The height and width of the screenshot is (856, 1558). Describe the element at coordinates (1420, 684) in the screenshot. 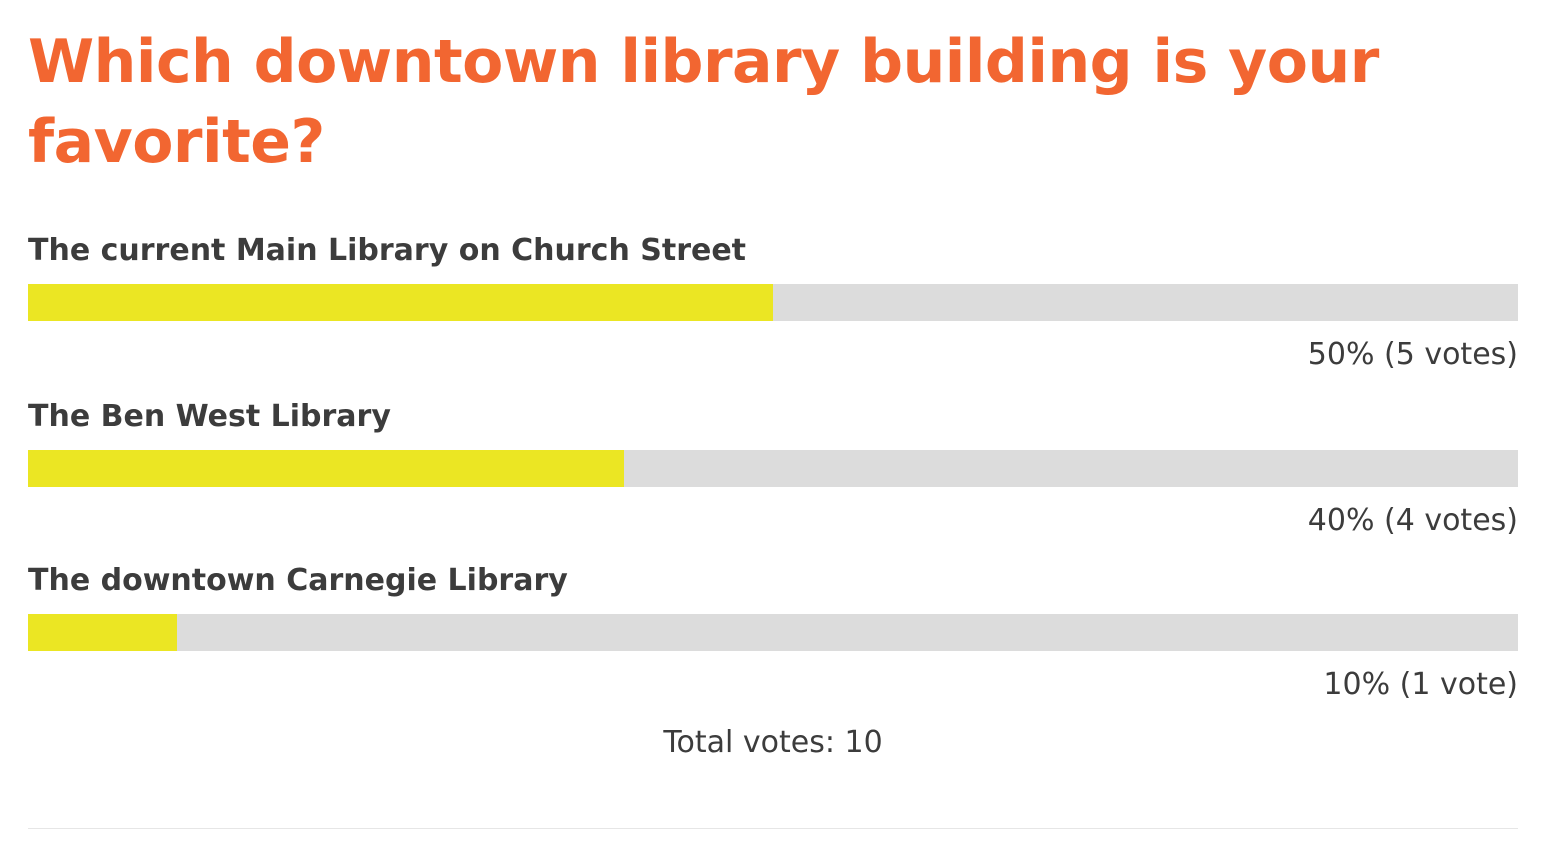

I see `option-result: 10% (1 vote)` at that location.